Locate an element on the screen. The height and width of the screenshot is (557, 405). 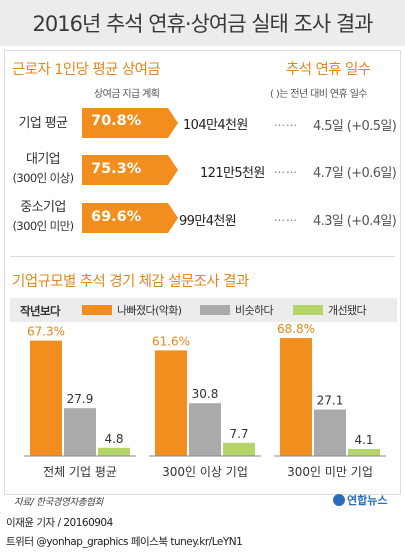
bonus-plan-subheading: 상여금 지급 계획 is located at coordinates (127, 94).